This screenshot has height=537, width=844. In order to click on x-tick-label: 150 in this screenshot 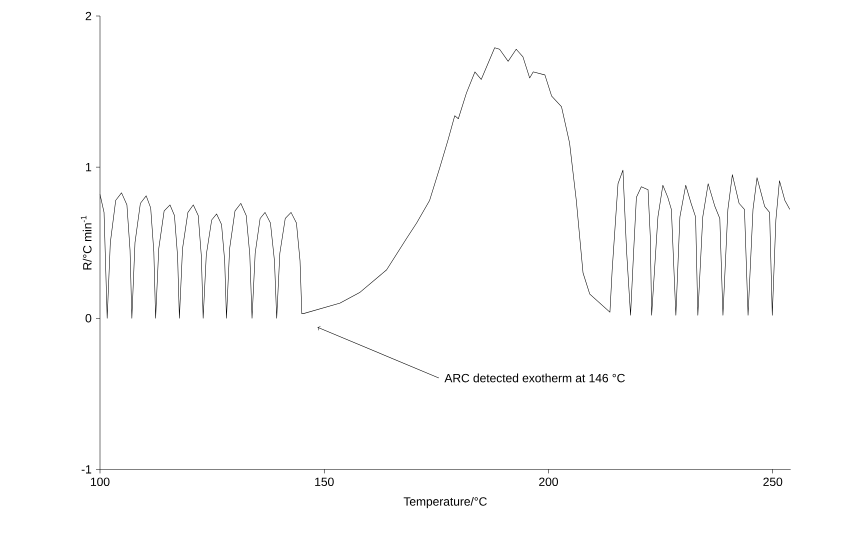, I will do `click(324, 481)`.